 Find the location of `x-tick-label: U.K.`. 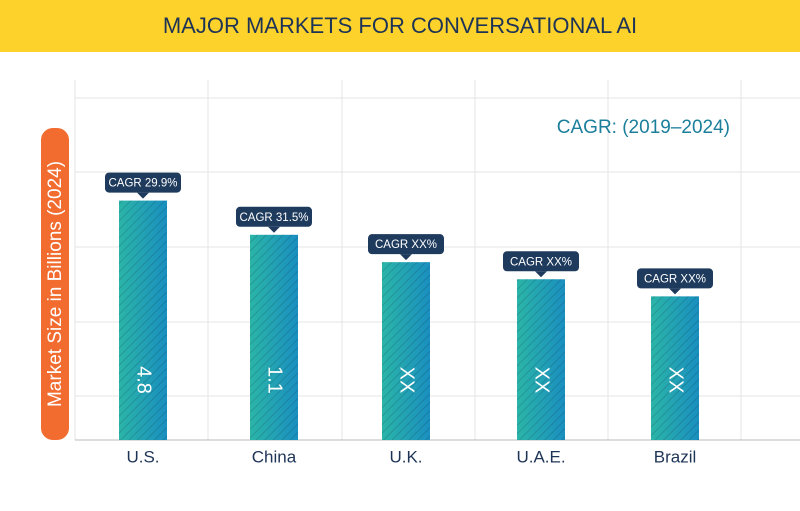

x-tick-label: U.K. is located at coordinates (405, 456).